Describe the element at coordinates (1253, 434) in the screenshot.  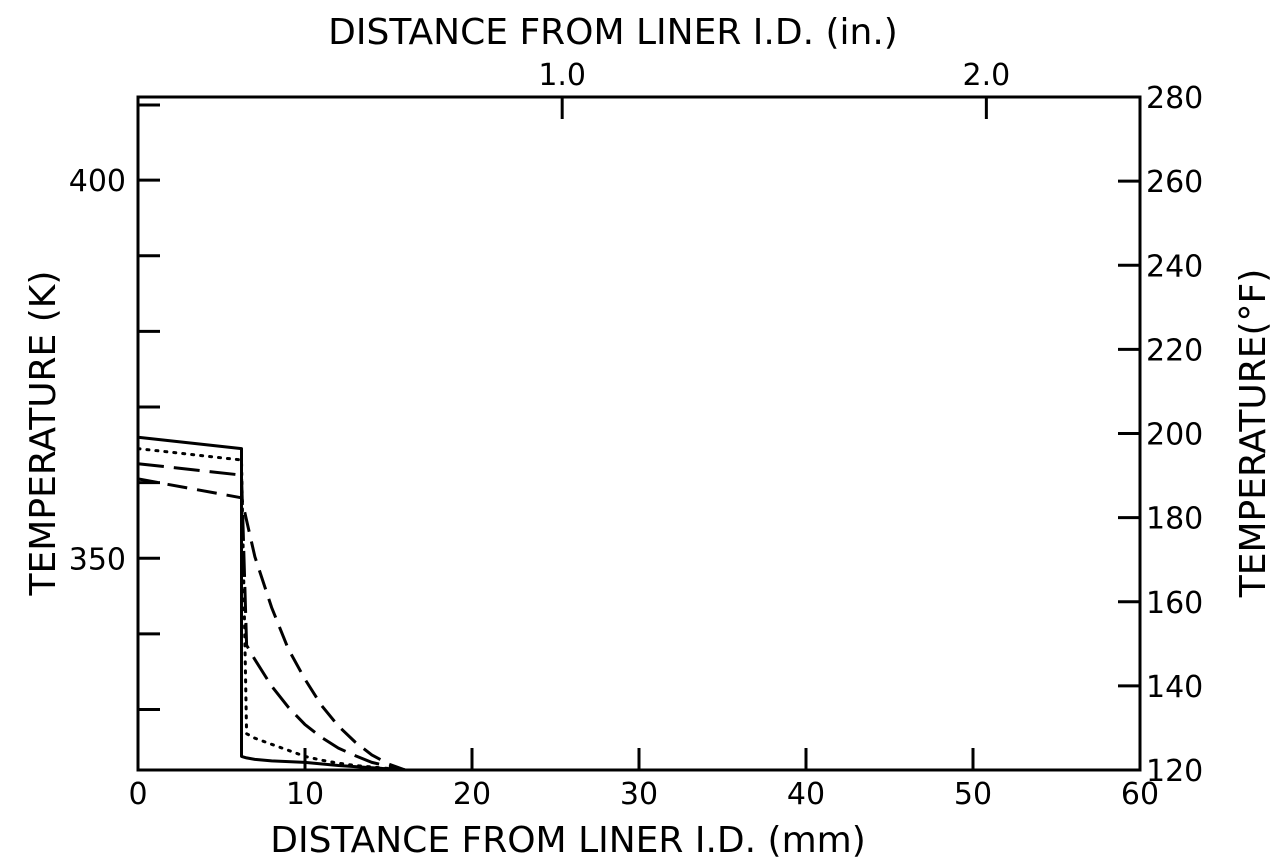
I see `y2-axis-title: TEMPERATURE(°F)` at that location.